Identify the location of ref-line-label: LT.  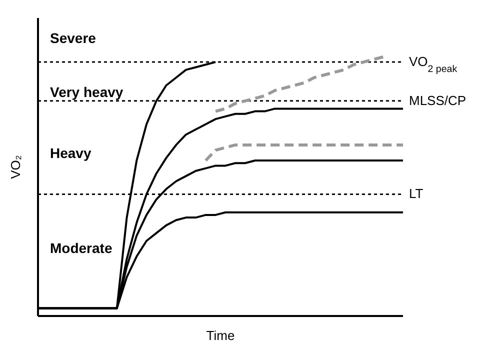
(416, 194).